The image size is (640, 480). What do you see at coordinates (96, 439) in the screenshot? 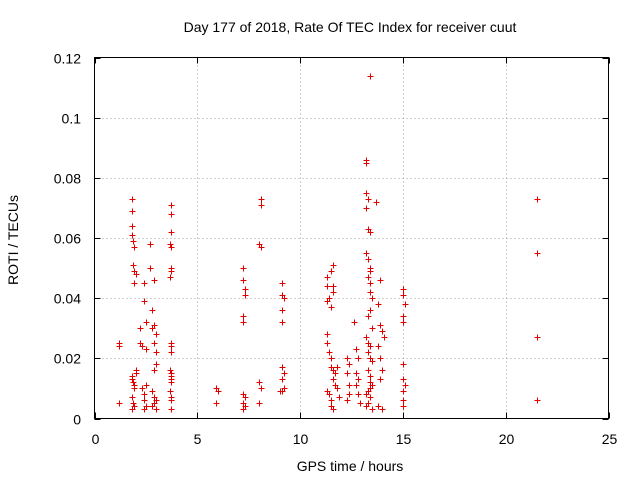
I see `x-tick-label: 0` at bounding box center [96, 439].